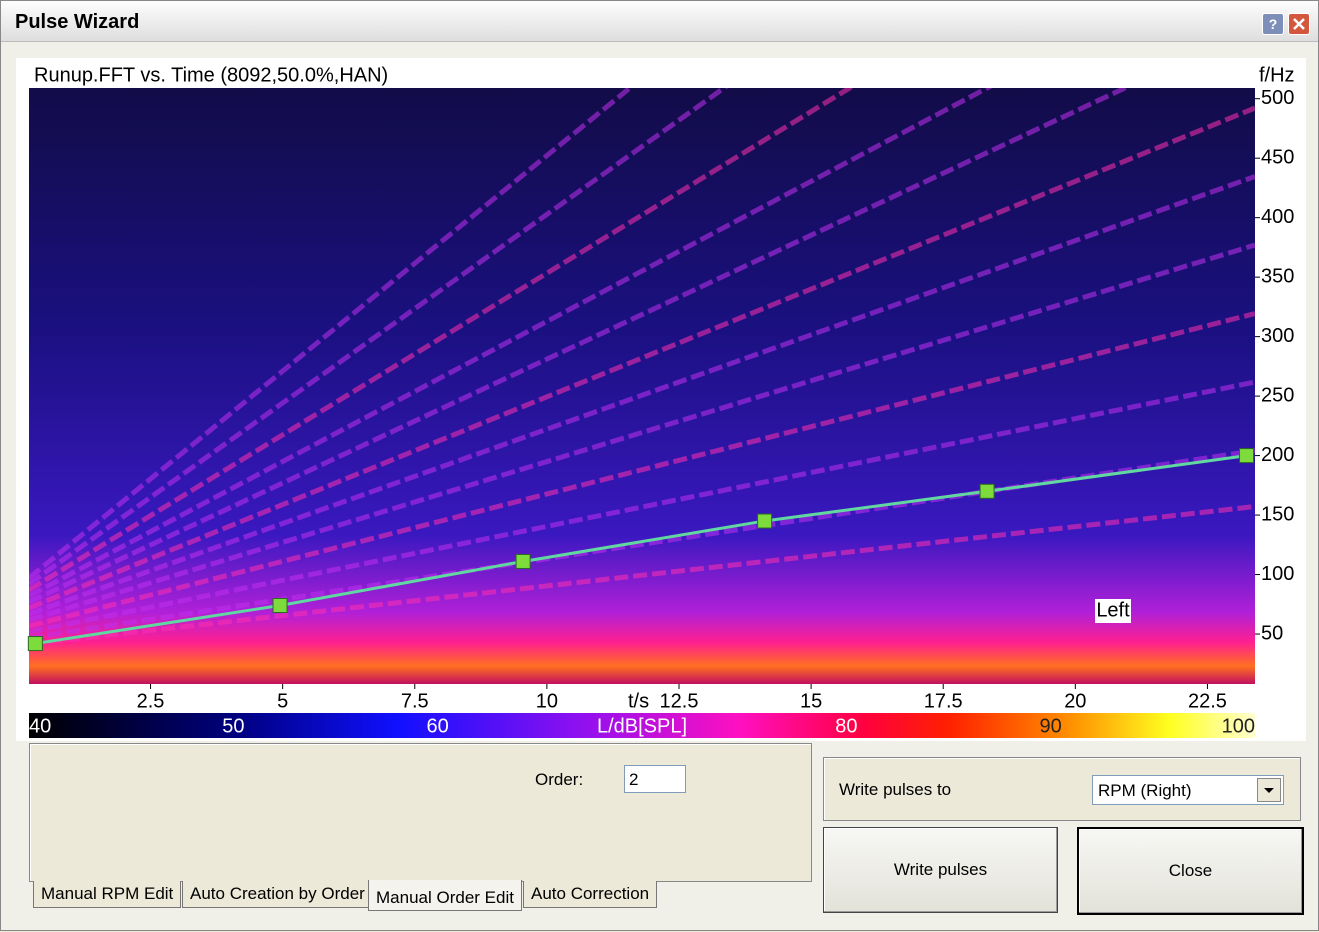 The width and height of the screenshot is (1319, 932). Describe the element at coordinates (940, 870) in the screenshot. I see `write-pulses-button: Write pulses` at that location.